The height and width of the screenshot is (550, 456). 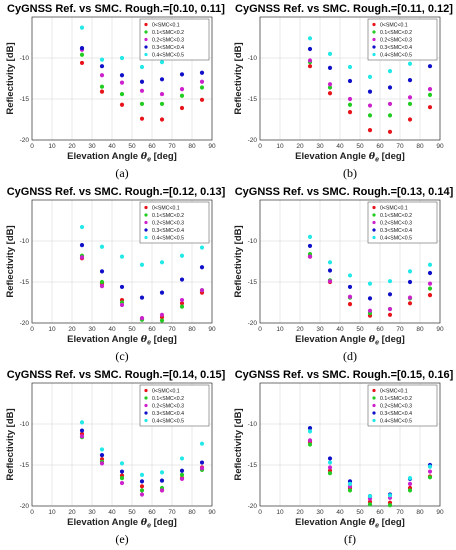 I want to click on panel-caption: (f), so click(x=350, y=539).